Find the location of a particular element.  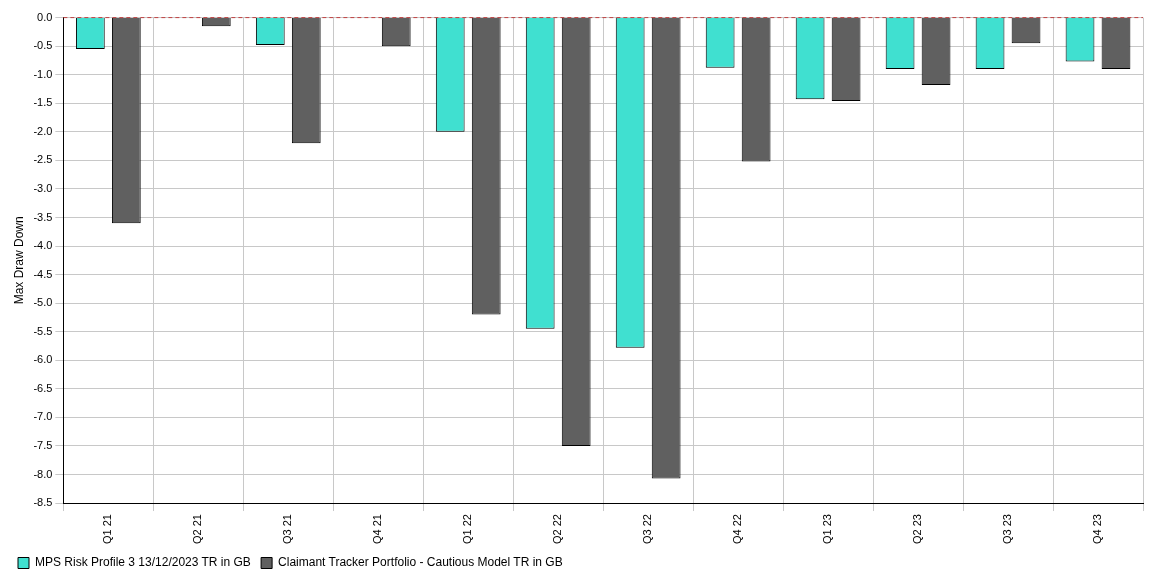

y-tick-label: -3.5 is located at coordinates (43, 216).